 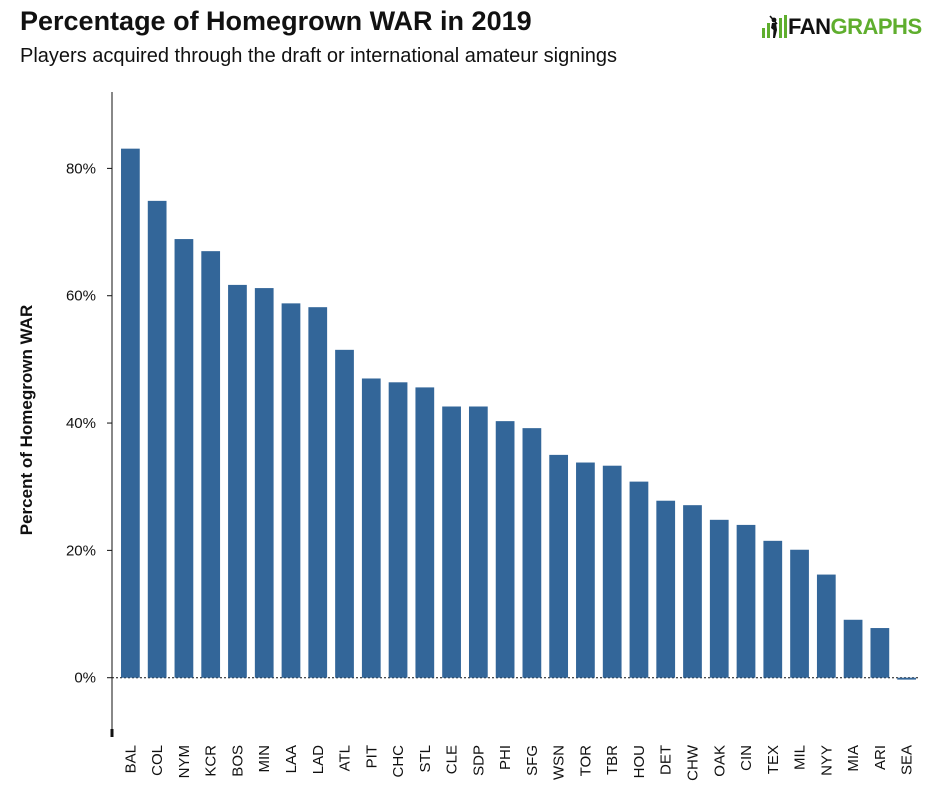 I want to click on y-tick-label: 60%, so click(x=81, y=296).